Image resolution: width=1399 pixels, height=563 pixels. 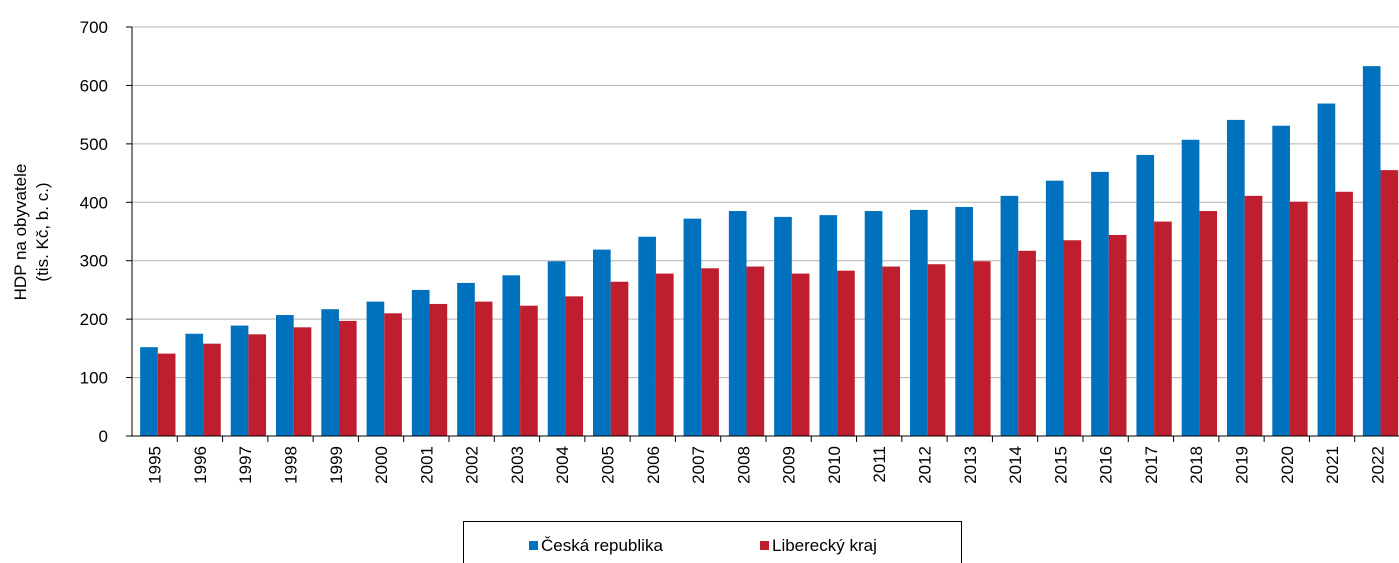 I want to click on legend-label: Liberecký kraj, so click(x=824, y=545).